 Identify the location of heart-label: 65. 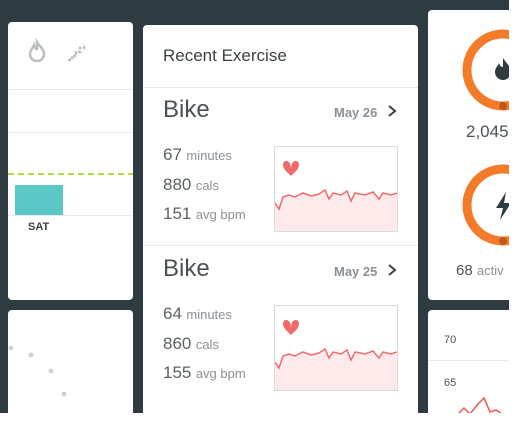
(450, 383).